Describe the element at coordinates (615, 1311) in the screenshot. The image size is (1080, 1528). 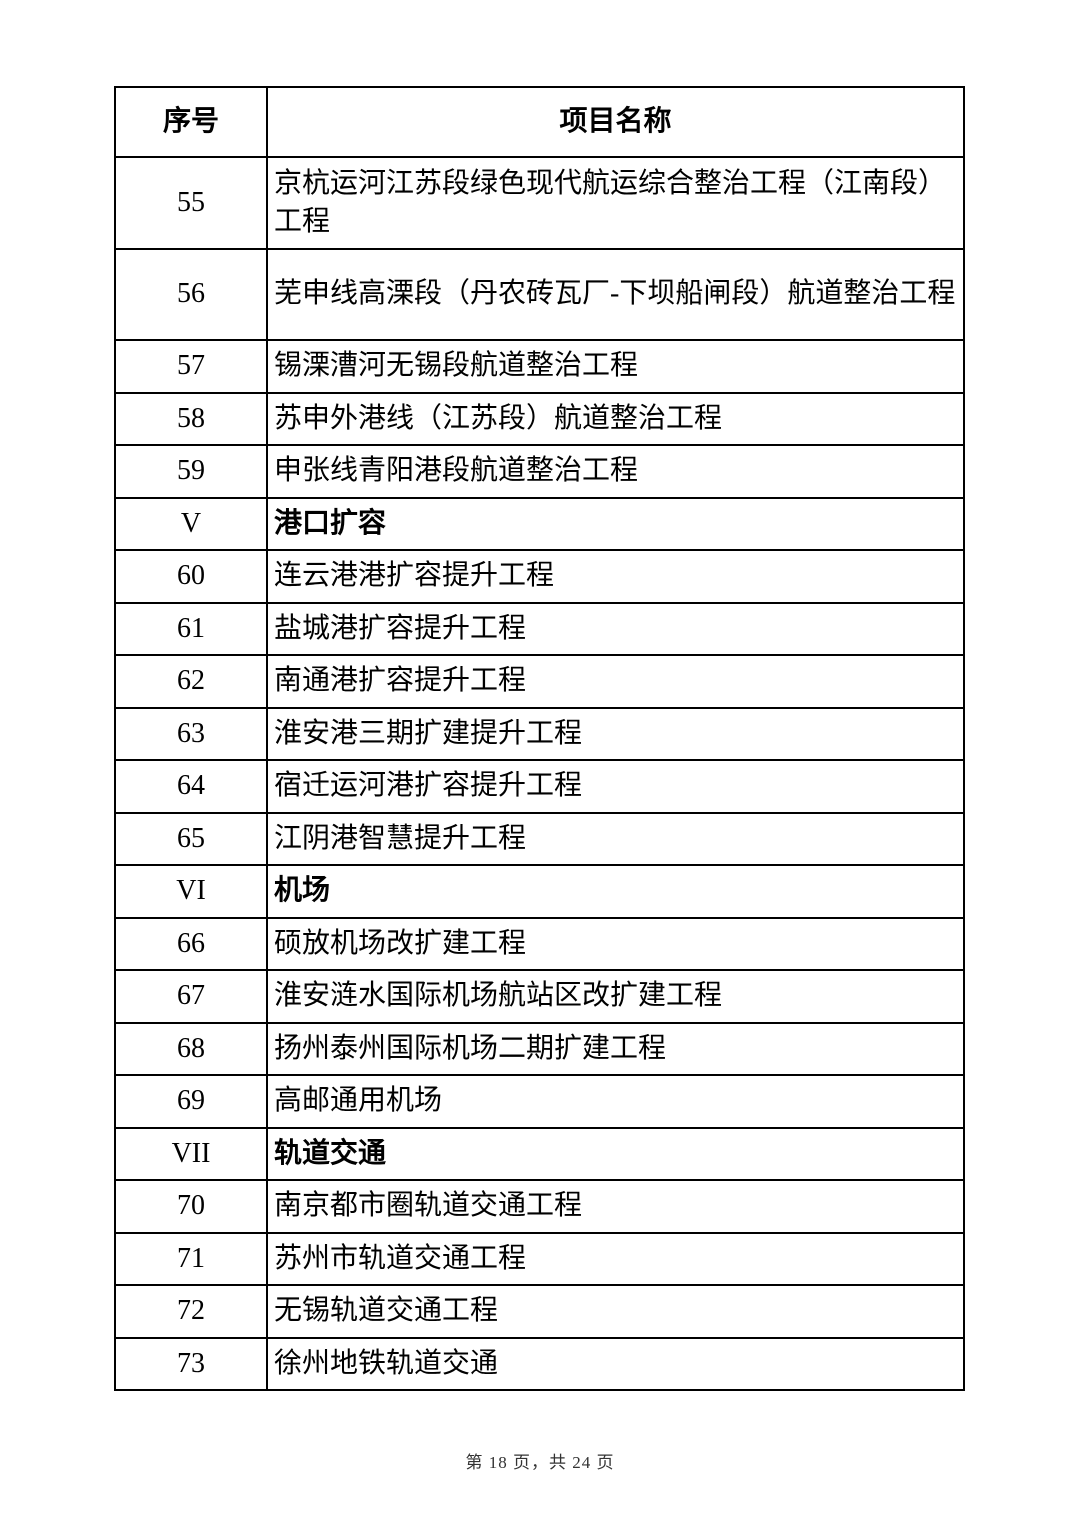
I see `project-name: 无锡轨道交通工程` at that location.